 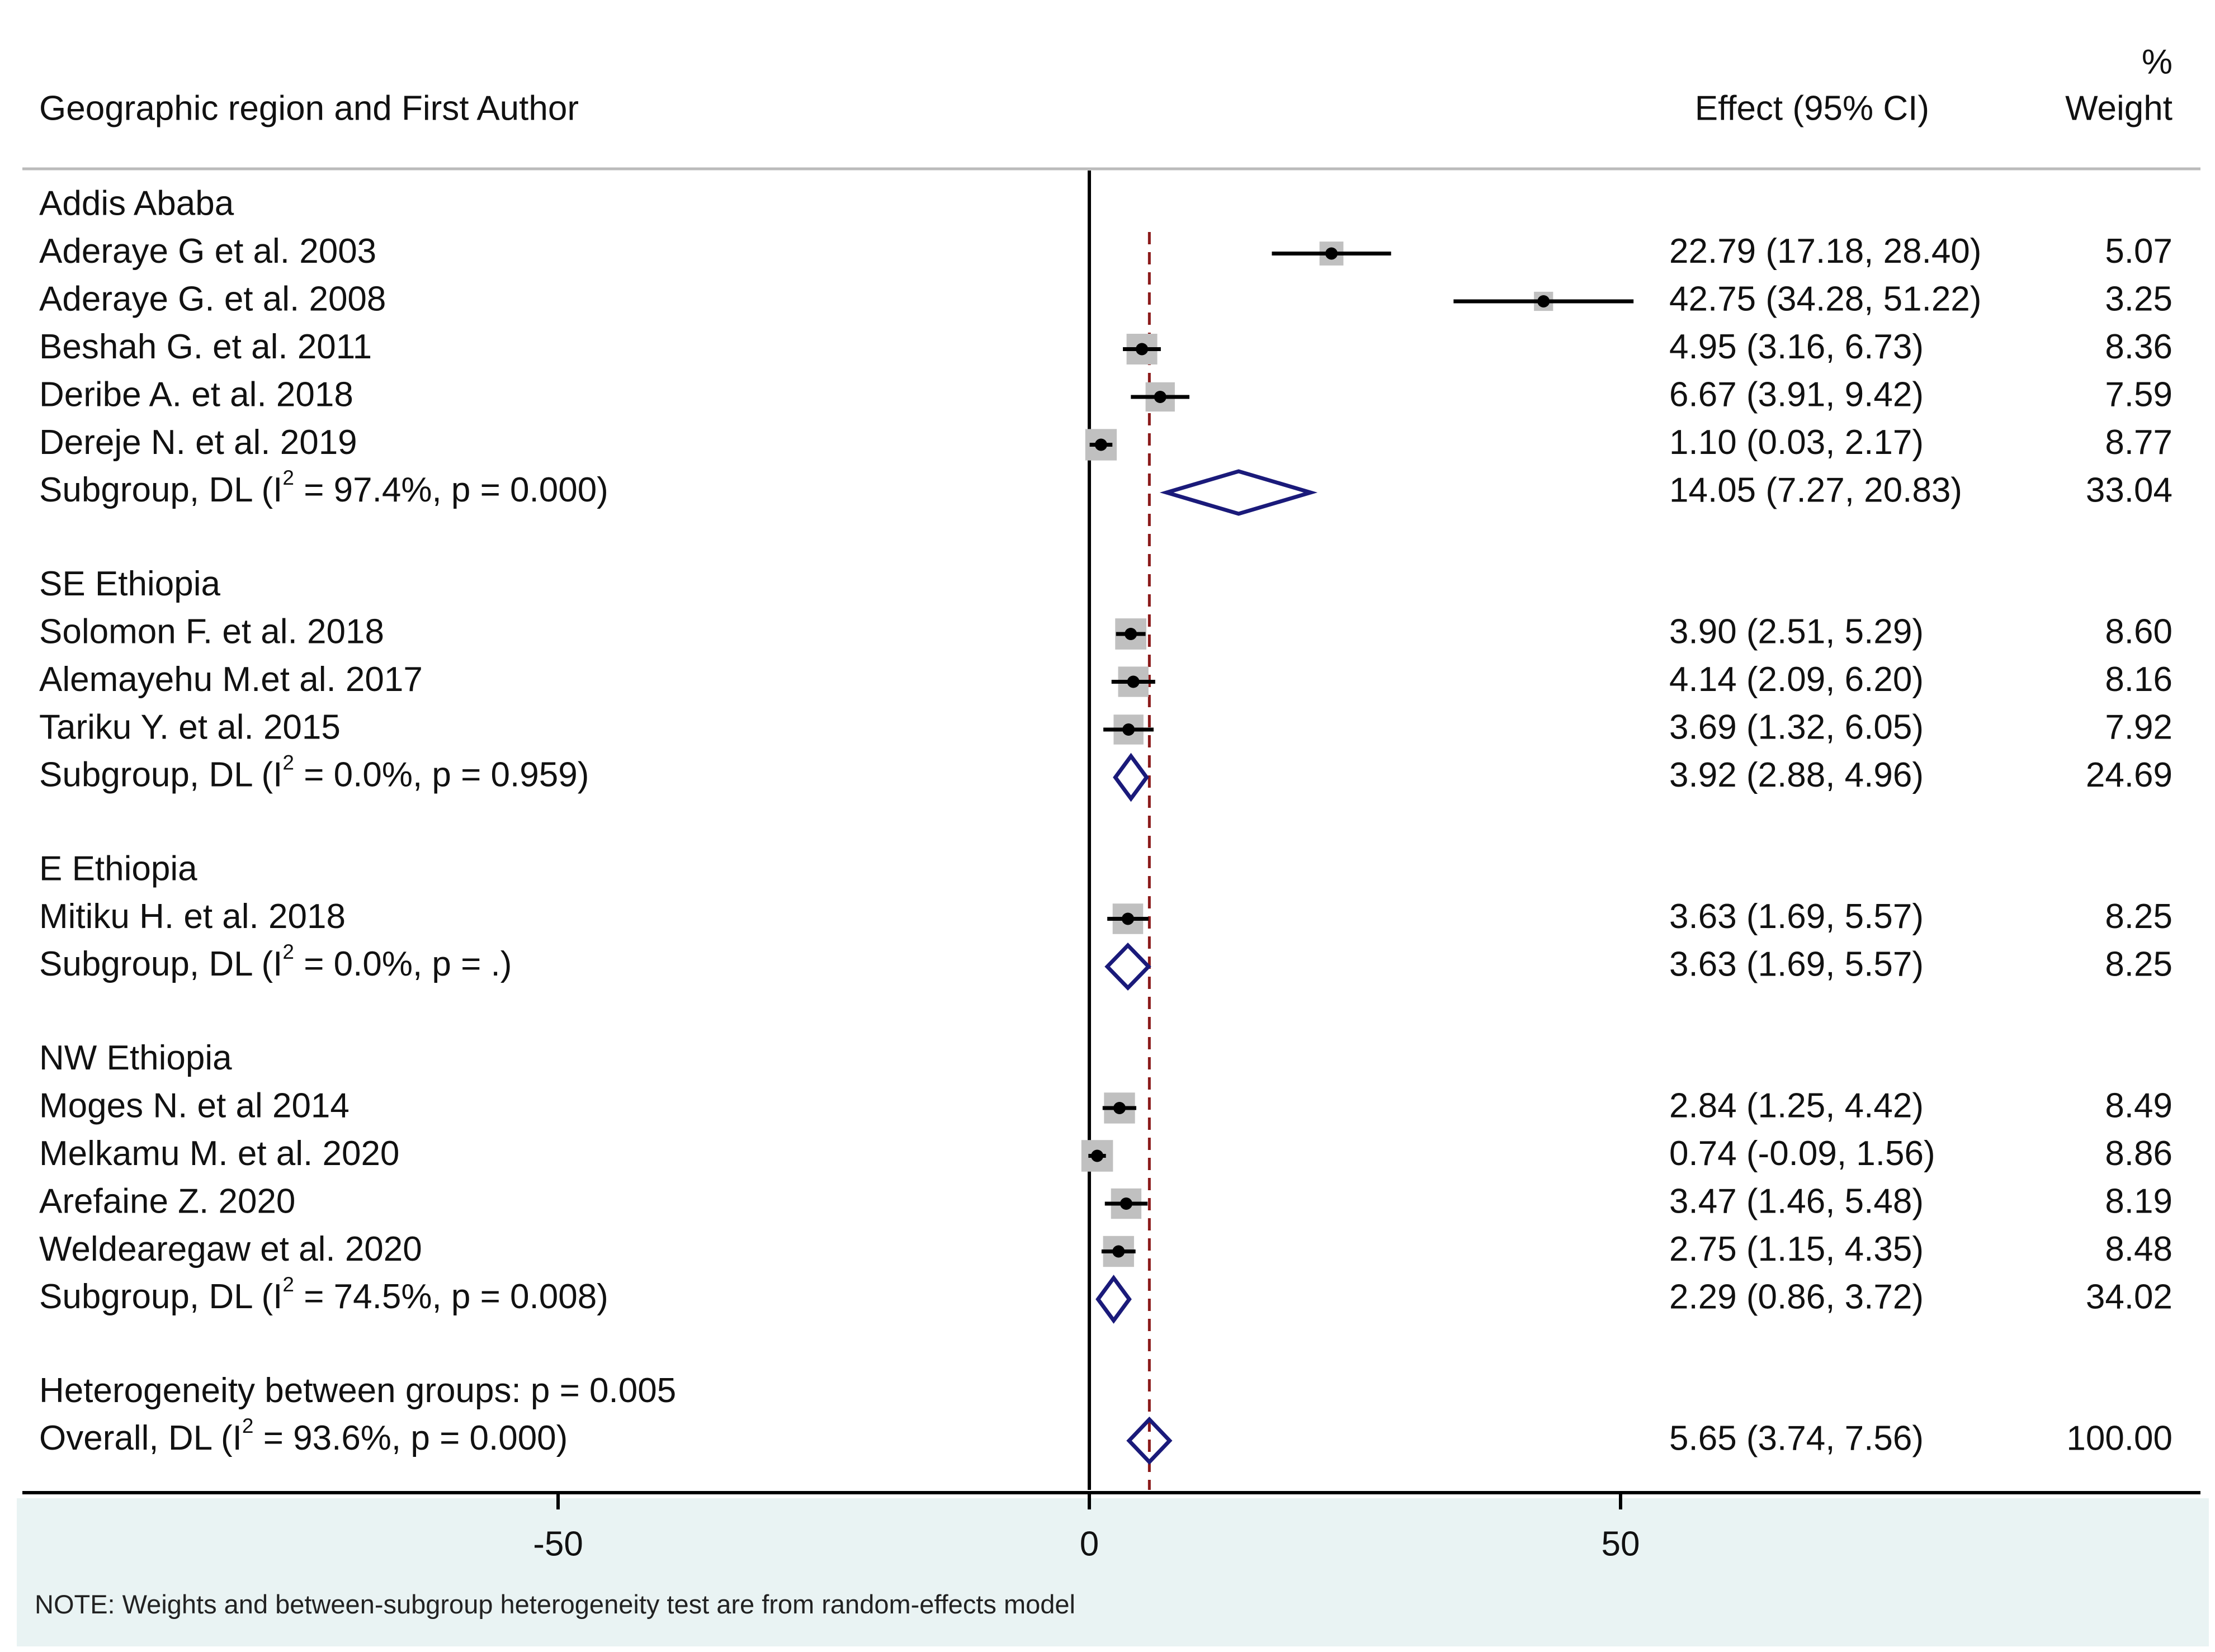 I want to click on subgroup-label: Subgroup, DL (I2 = 97.4%, p = 0.000), so click(x=323, y=488).